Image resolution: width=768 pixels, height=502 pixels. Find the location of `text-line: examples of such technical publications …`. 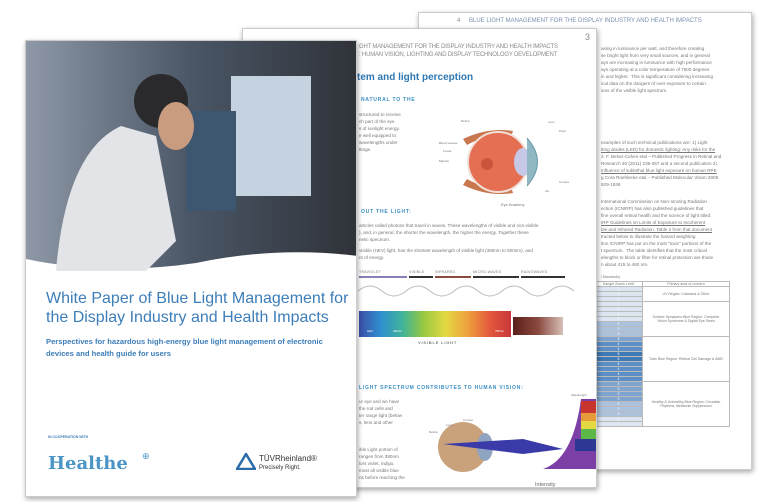

text-line: examples of such technical publications … is located at coordinates (654, 142).